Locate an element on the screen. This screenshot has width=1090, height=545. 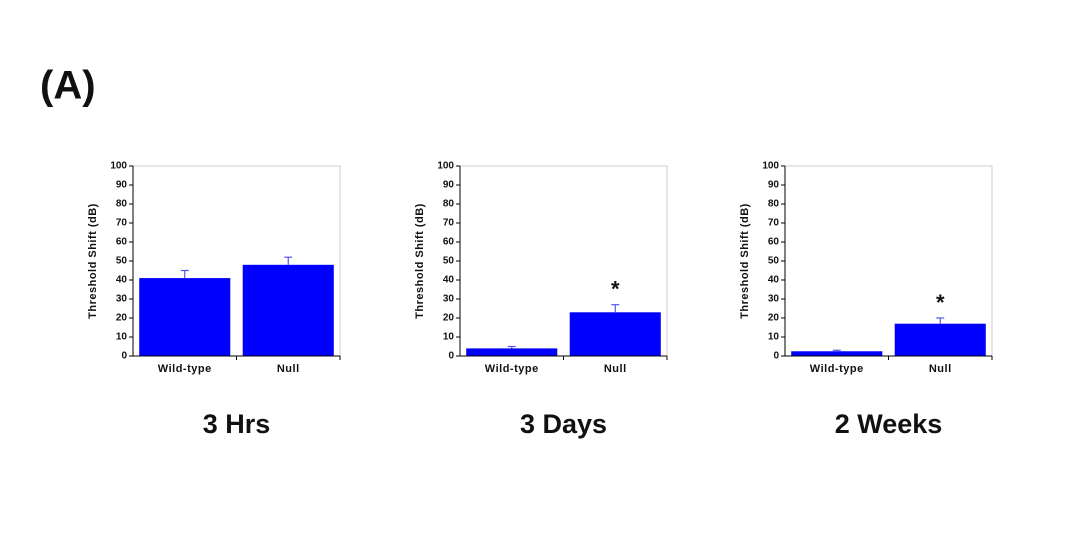
chart-title: 2 Weeks is located at coordinates (889, 424).